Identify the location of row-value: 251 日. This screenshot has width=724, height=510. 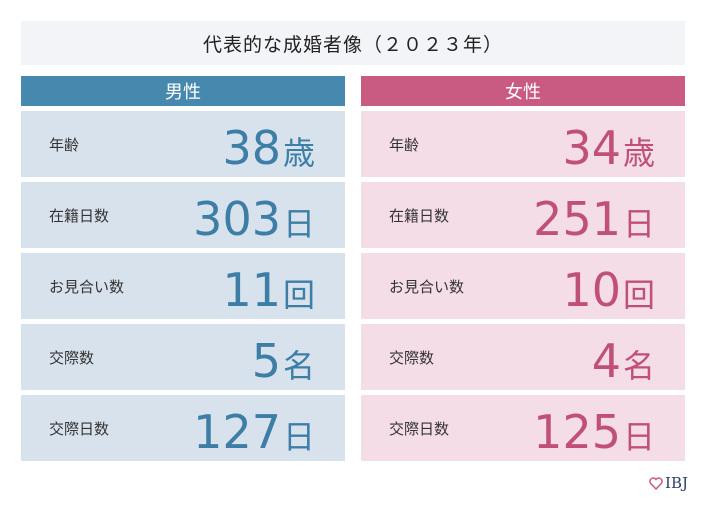
(594, 219).